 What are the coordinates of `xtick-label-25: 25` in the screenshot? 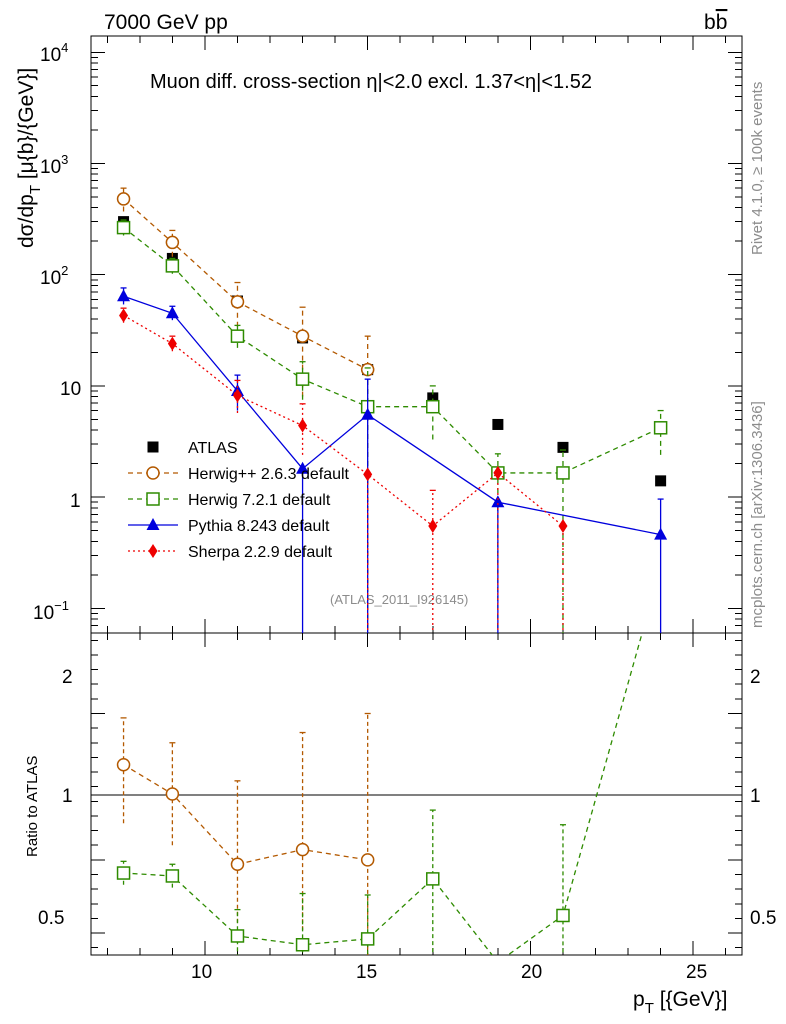 It's located at (696, 972).